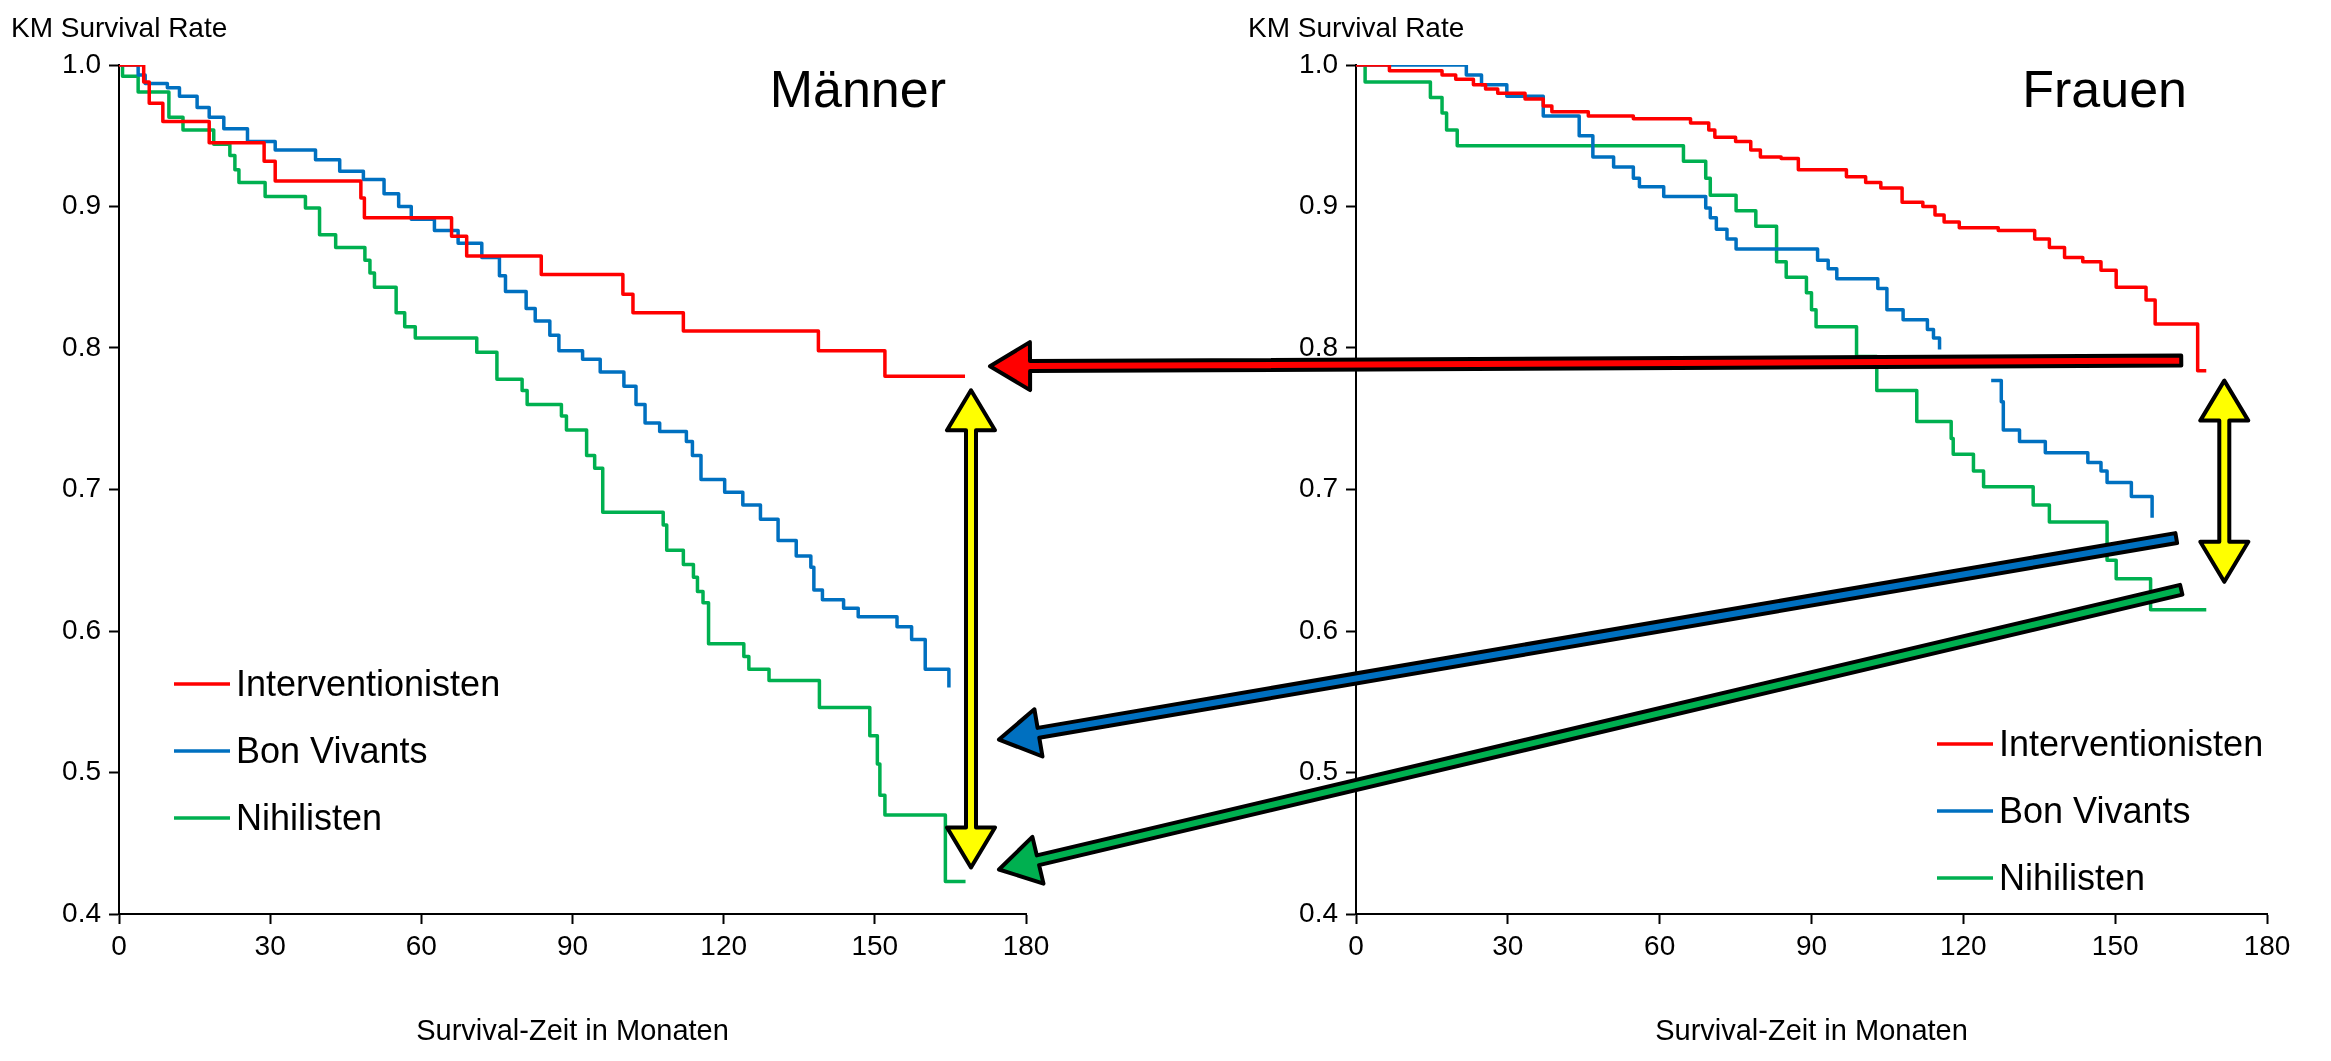 The image size is (2331, 1061). What do you see at coordinates (857, 89) in the screenshot?
I see `chart-title: Männer` at bounding box center [857, 89].